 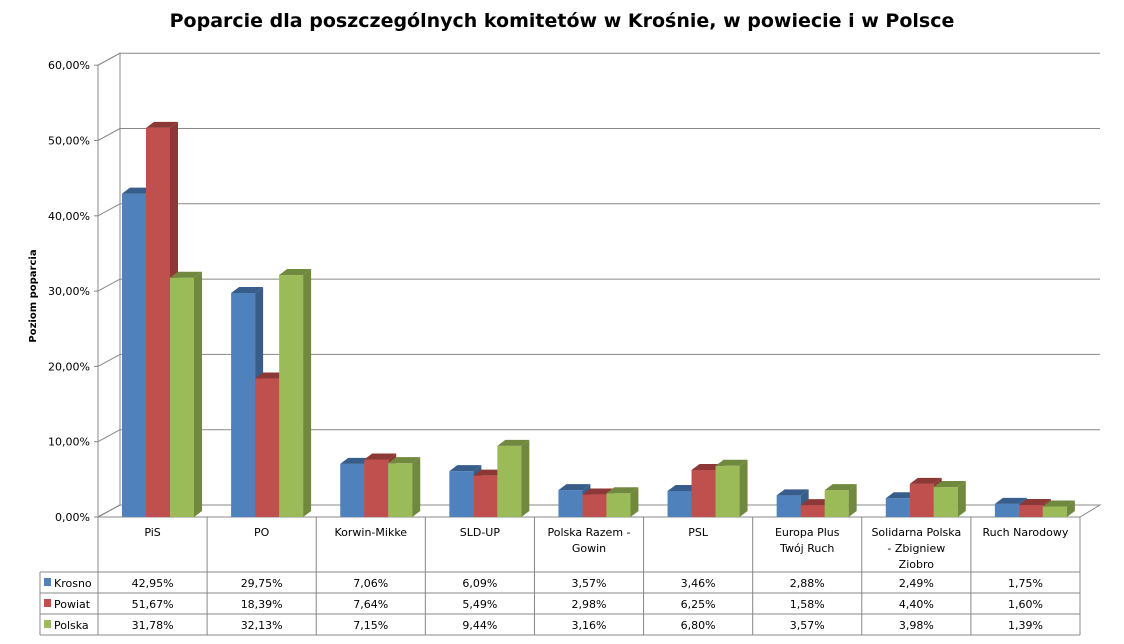 What do you see at coordinates (153, 583) in the screenshot?
I see `table-value: 42,95%` at bounding box center [153, 583].